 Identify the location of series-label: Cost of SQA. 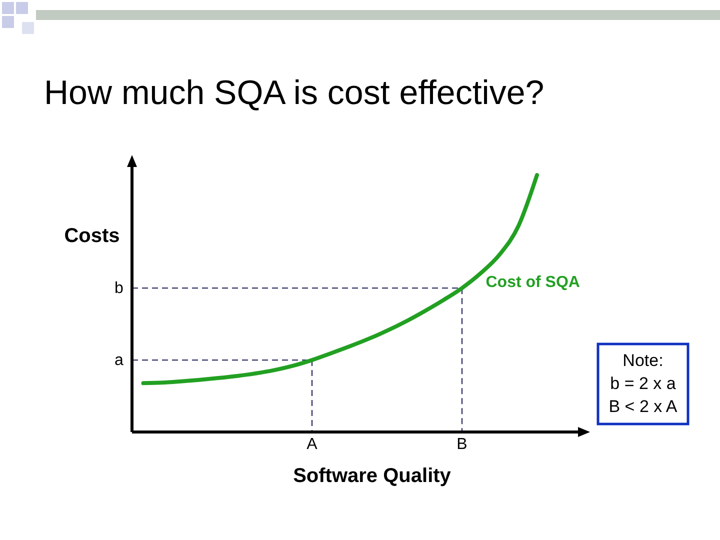
(533, 283).